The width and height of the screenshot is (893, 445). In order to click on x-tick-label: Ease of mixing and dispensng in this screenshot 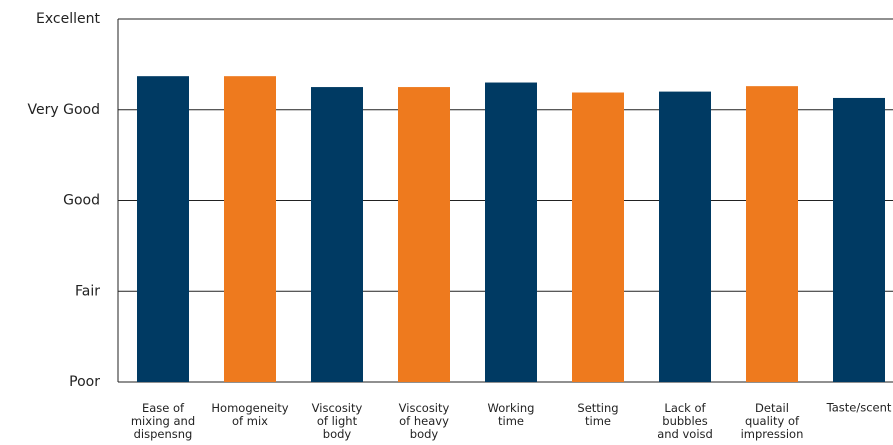, I will do `click(163, 421)`.